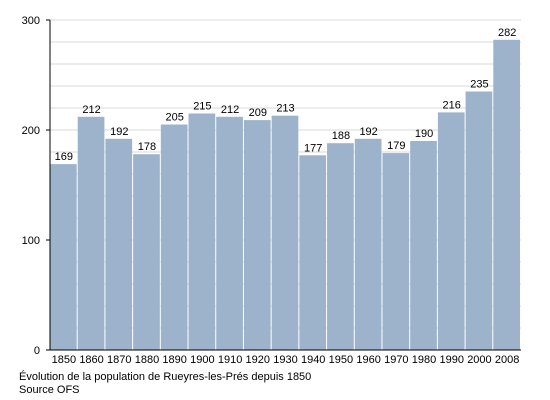 This screenshot has width=550, height=400. Describe the element at coordinates (37, 351) in the screenshot. I see `y-tick-label: 0` at that location.